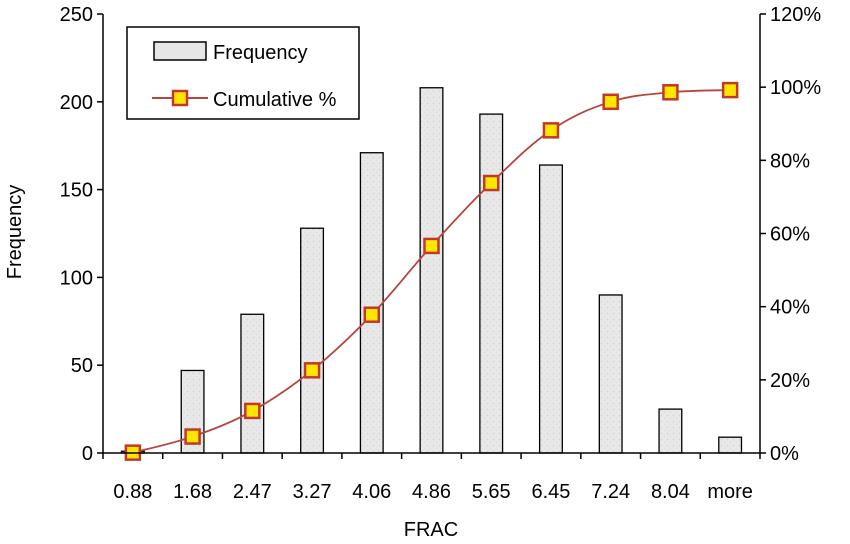  What do you see at coordinates (371, 303) in the screenshot?
I see `frequency-bar-4.06` at bounding box center [371, 303].